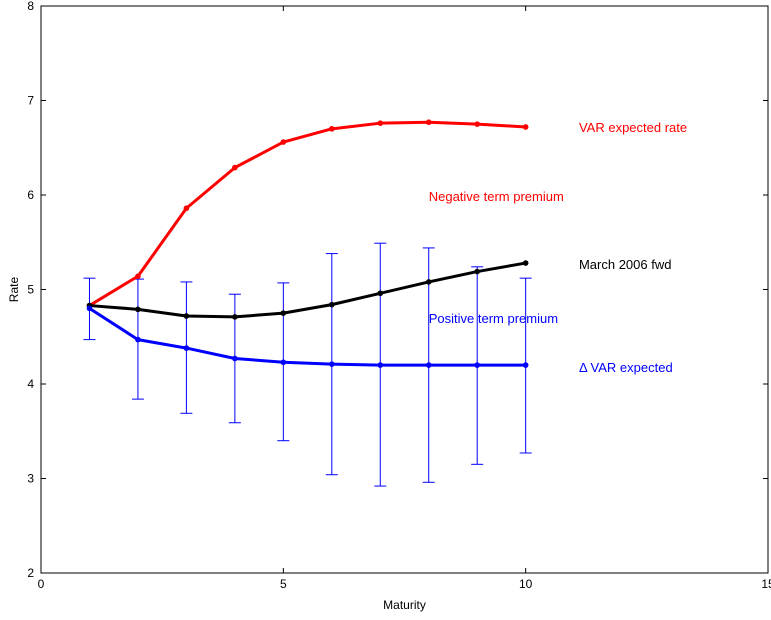 The height and width of the screenshot is (620, 771). What do you see at coordinates (496, 196) in the screenshot?
I see `annotation-ann_neg: Negative term premium` at bounding box center [496, 196].